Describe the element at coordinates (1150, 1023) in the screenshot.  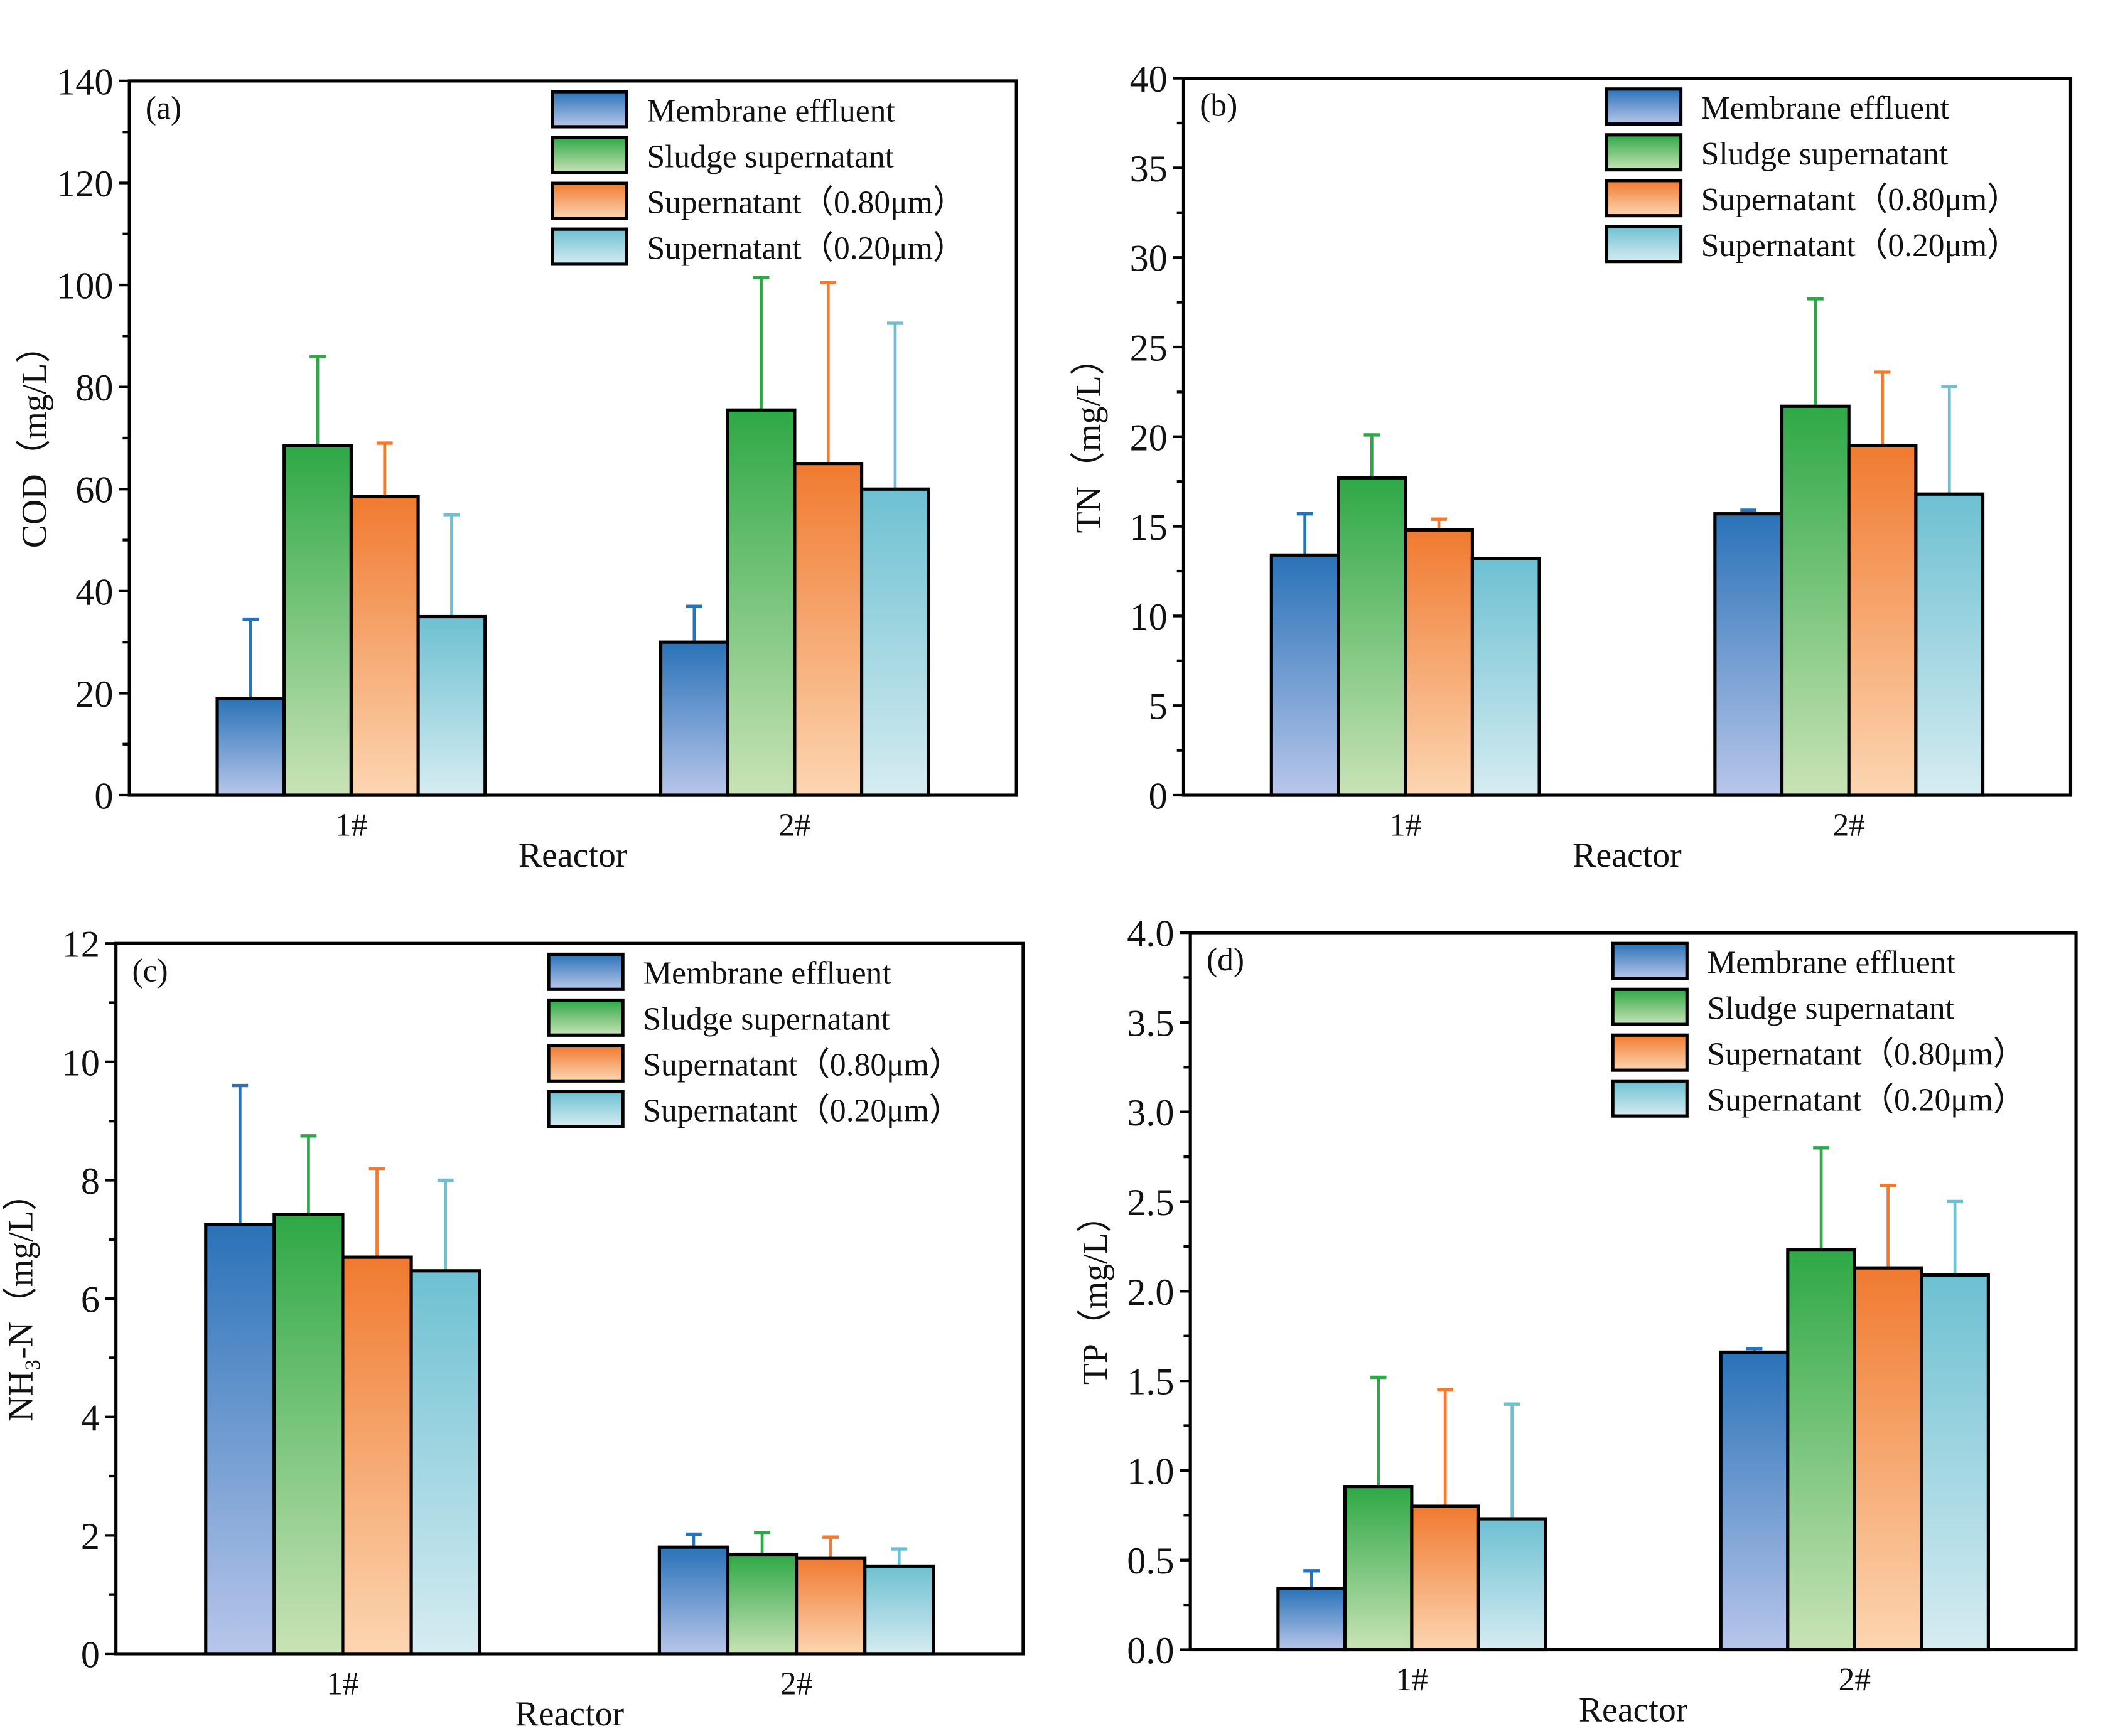
I see `y-tick-label: 3.5` at that location.